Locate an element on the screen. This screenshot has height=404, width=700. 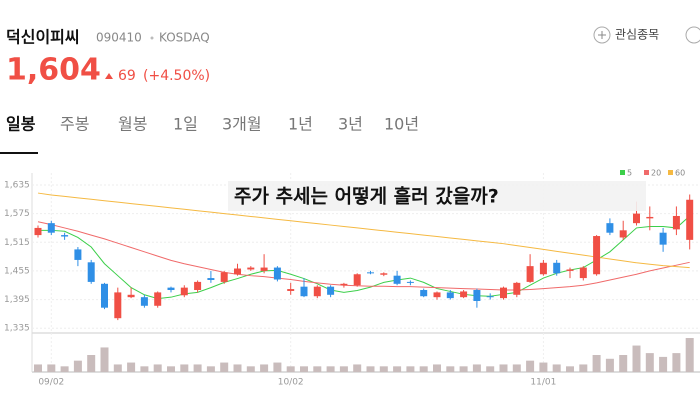
market: KOSDAQ is located at coordinates (184, 38).